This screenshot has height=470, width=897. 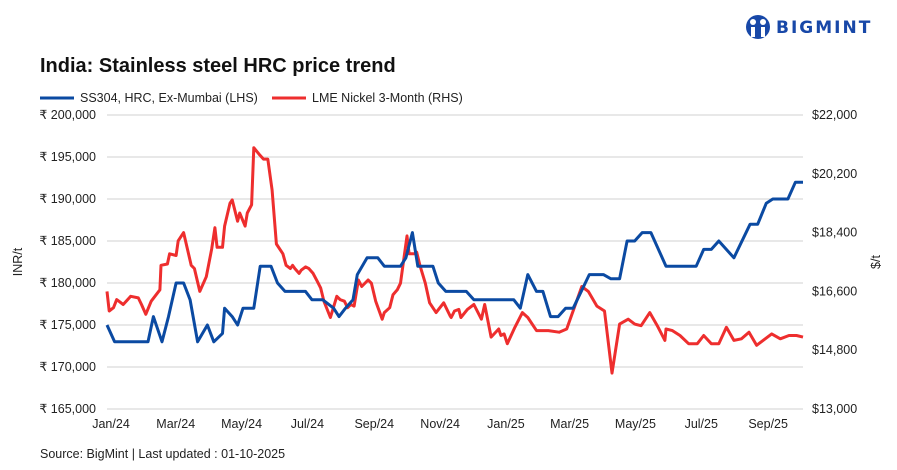 What do you see at coordinates (834, 174) in the screenshot?
I see `right-tick-label: $20,200` at bounding box center [834, 174].